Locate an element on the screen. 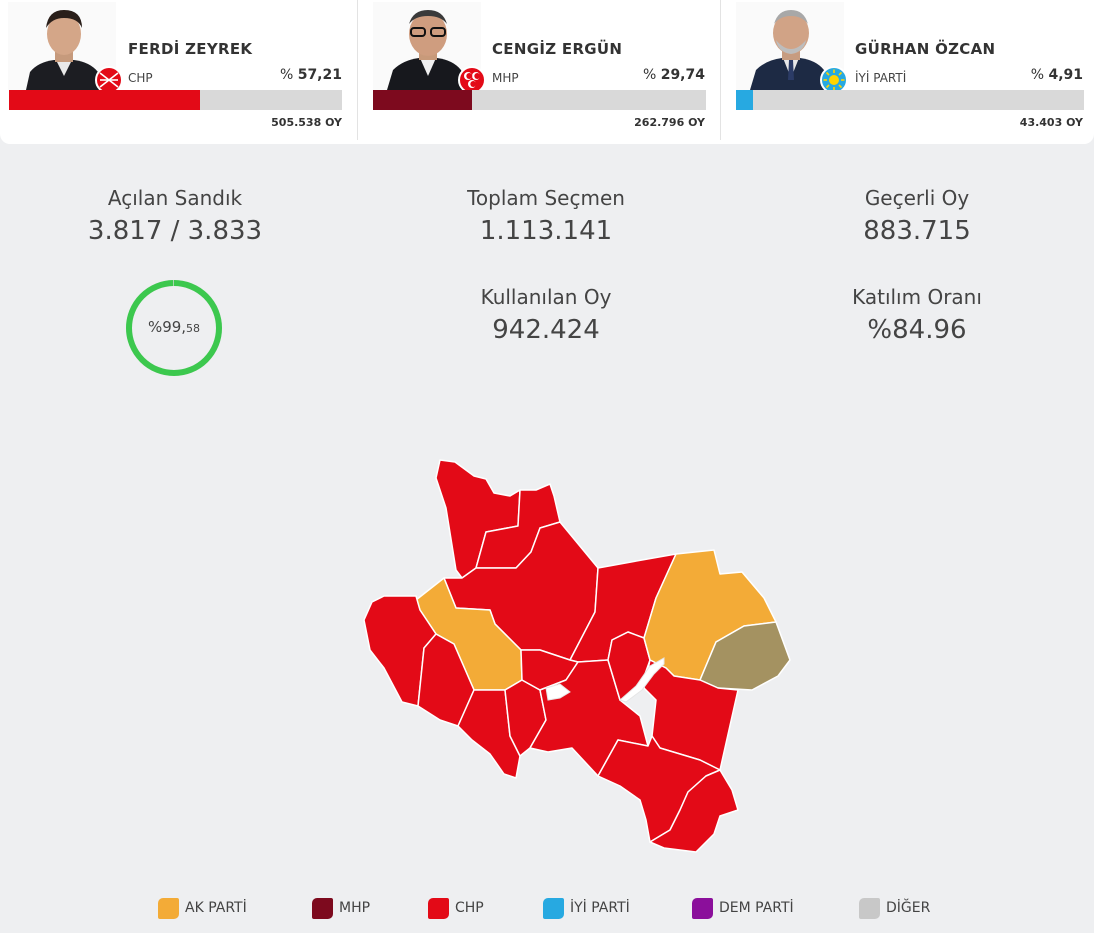 This screenshot has height=933, width=1094. legend-item-iyi-parti: İYİ PARTİ is located at coordinates (586, 908).